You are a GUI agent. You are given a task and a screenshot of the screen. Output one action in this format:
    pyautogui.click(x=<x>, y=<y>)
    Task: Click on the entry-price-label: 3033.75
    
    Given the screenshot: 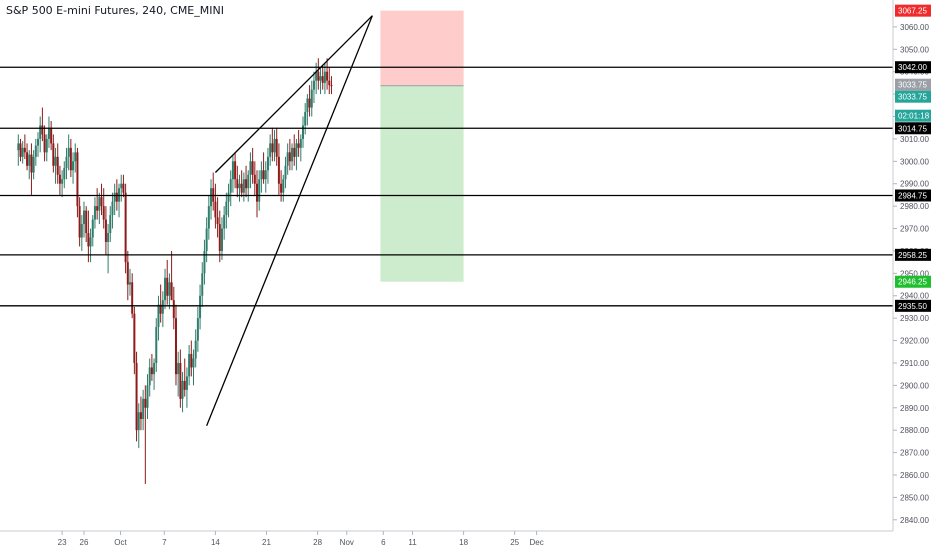 What is the action you would take?
    pyautogui.click(x=912, y=85)
    